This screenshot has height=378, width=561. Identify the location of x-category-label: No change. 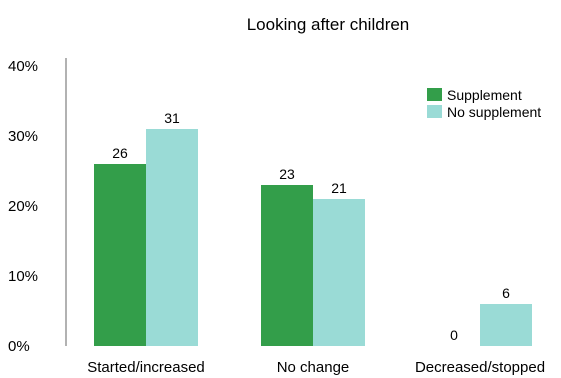
(313, 367).